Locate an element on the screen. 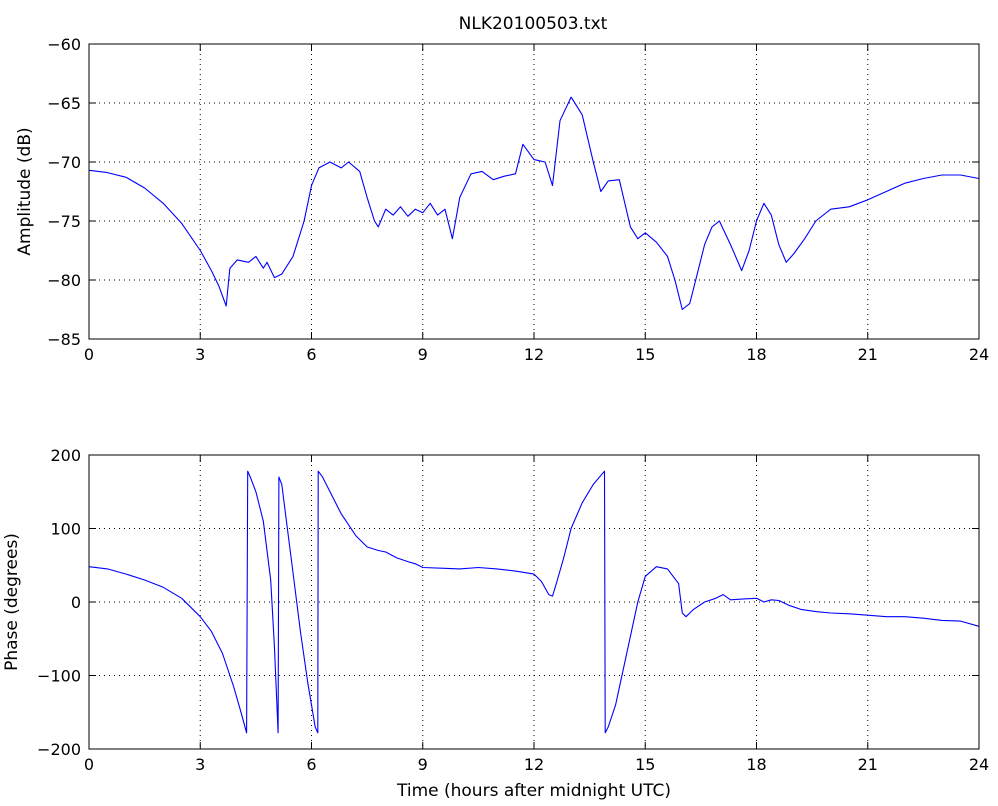 The height and width of the screenshot is (806, 998). y-tick-label: −75 is located at coordinates (64, 221).